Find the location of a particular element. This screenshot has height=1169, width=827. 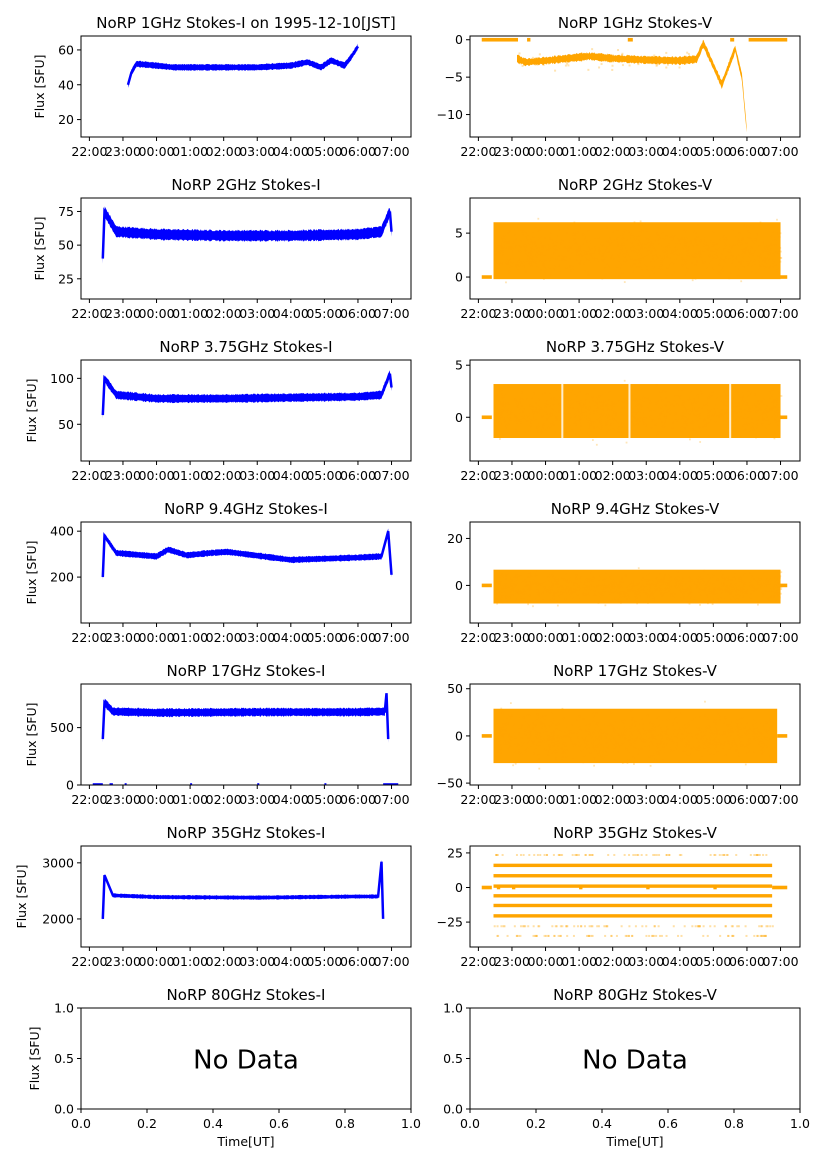

y-tick-label: −50 is located at coordinates (450, 783).